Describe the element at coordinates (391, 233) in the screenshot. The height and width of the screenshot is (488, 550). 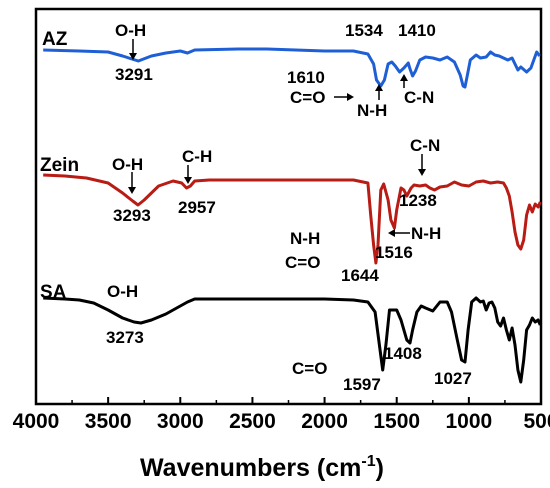
I see `arrowhead-zein-nh-right` at that location.